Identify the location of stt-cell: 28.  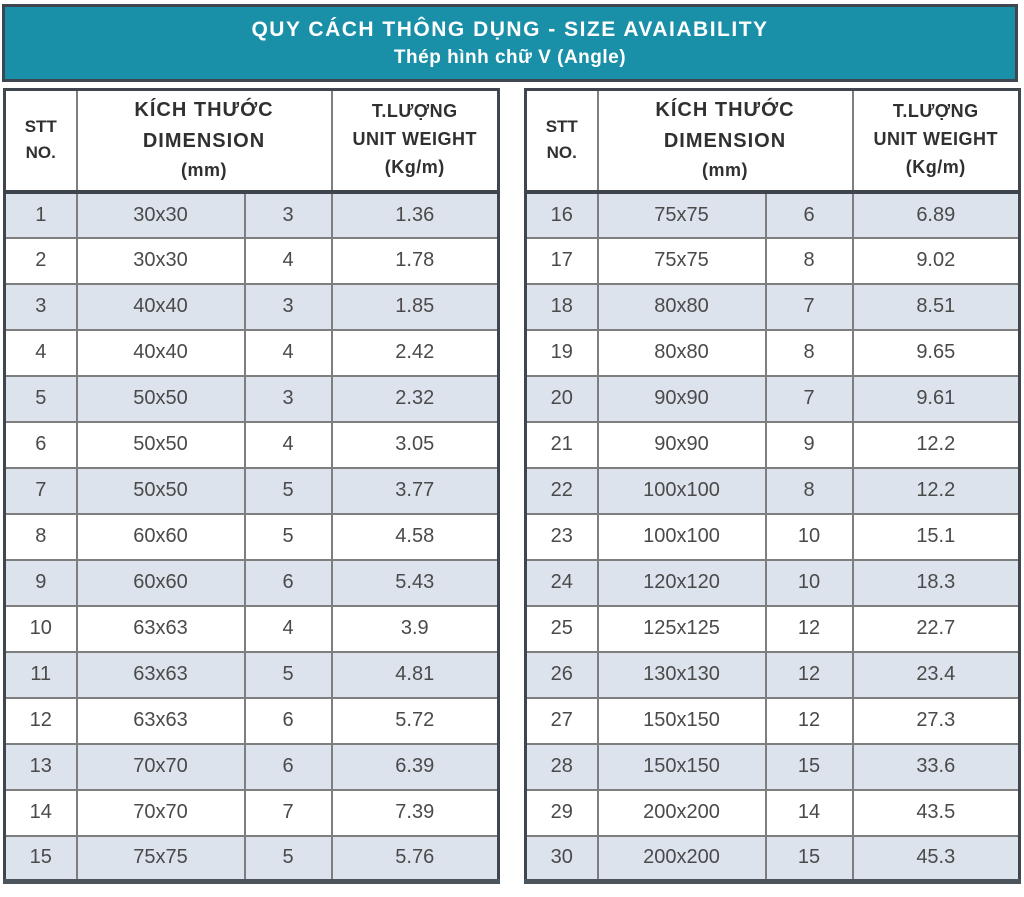
(561, 766).